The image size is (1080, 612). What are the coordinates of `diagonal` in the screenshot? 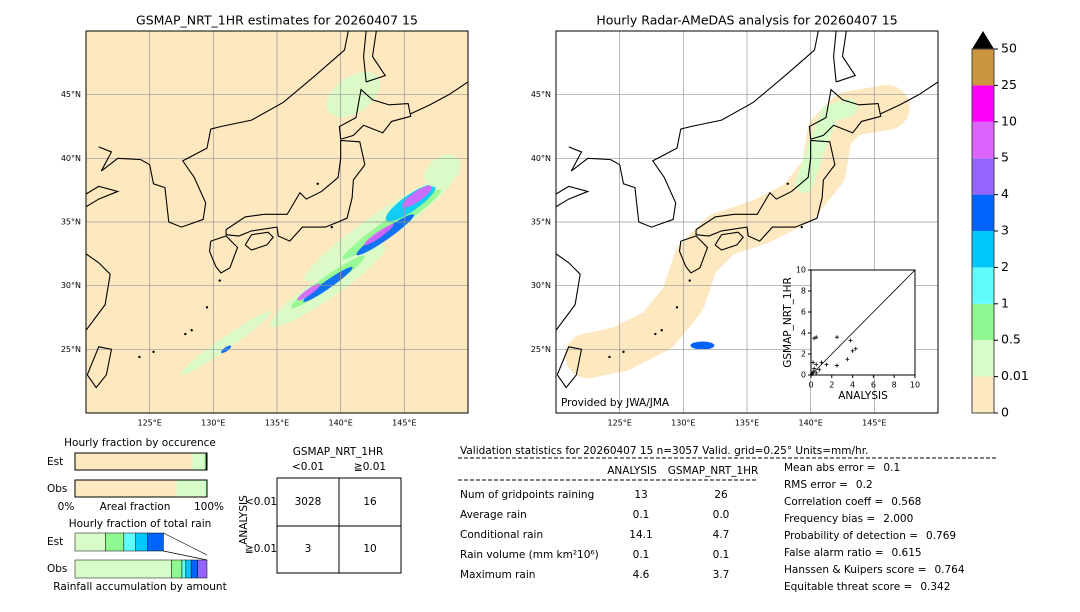 It's located at (863, 322).